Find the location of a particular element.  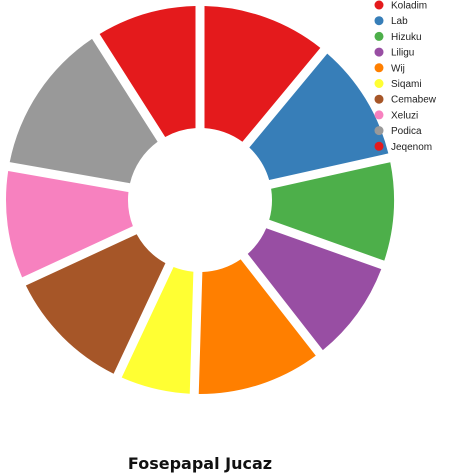

legend-item-jeqenom: Jeqenom is located at coordinates (403, 147).